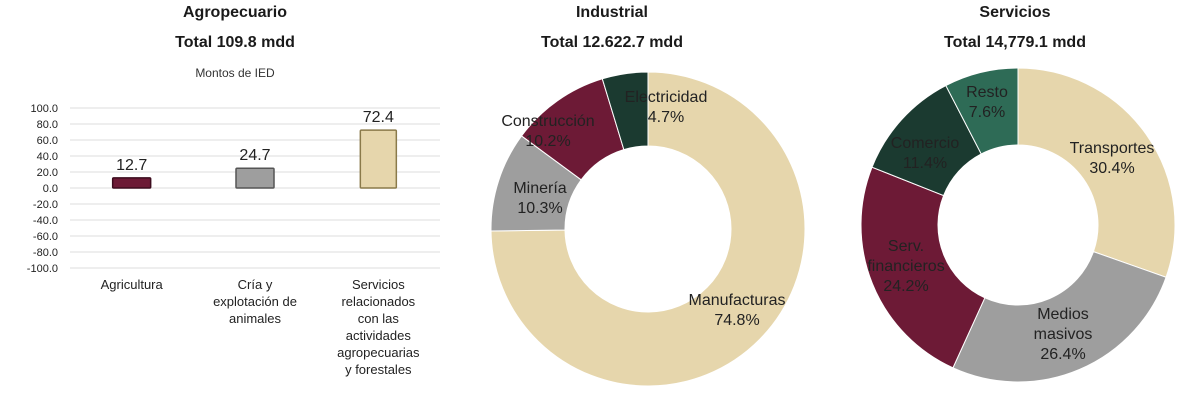 Image resolution: width=1181 pixels, height=396 pixels. I want to click on y-tick-label: -80.0, so click(45, 253).